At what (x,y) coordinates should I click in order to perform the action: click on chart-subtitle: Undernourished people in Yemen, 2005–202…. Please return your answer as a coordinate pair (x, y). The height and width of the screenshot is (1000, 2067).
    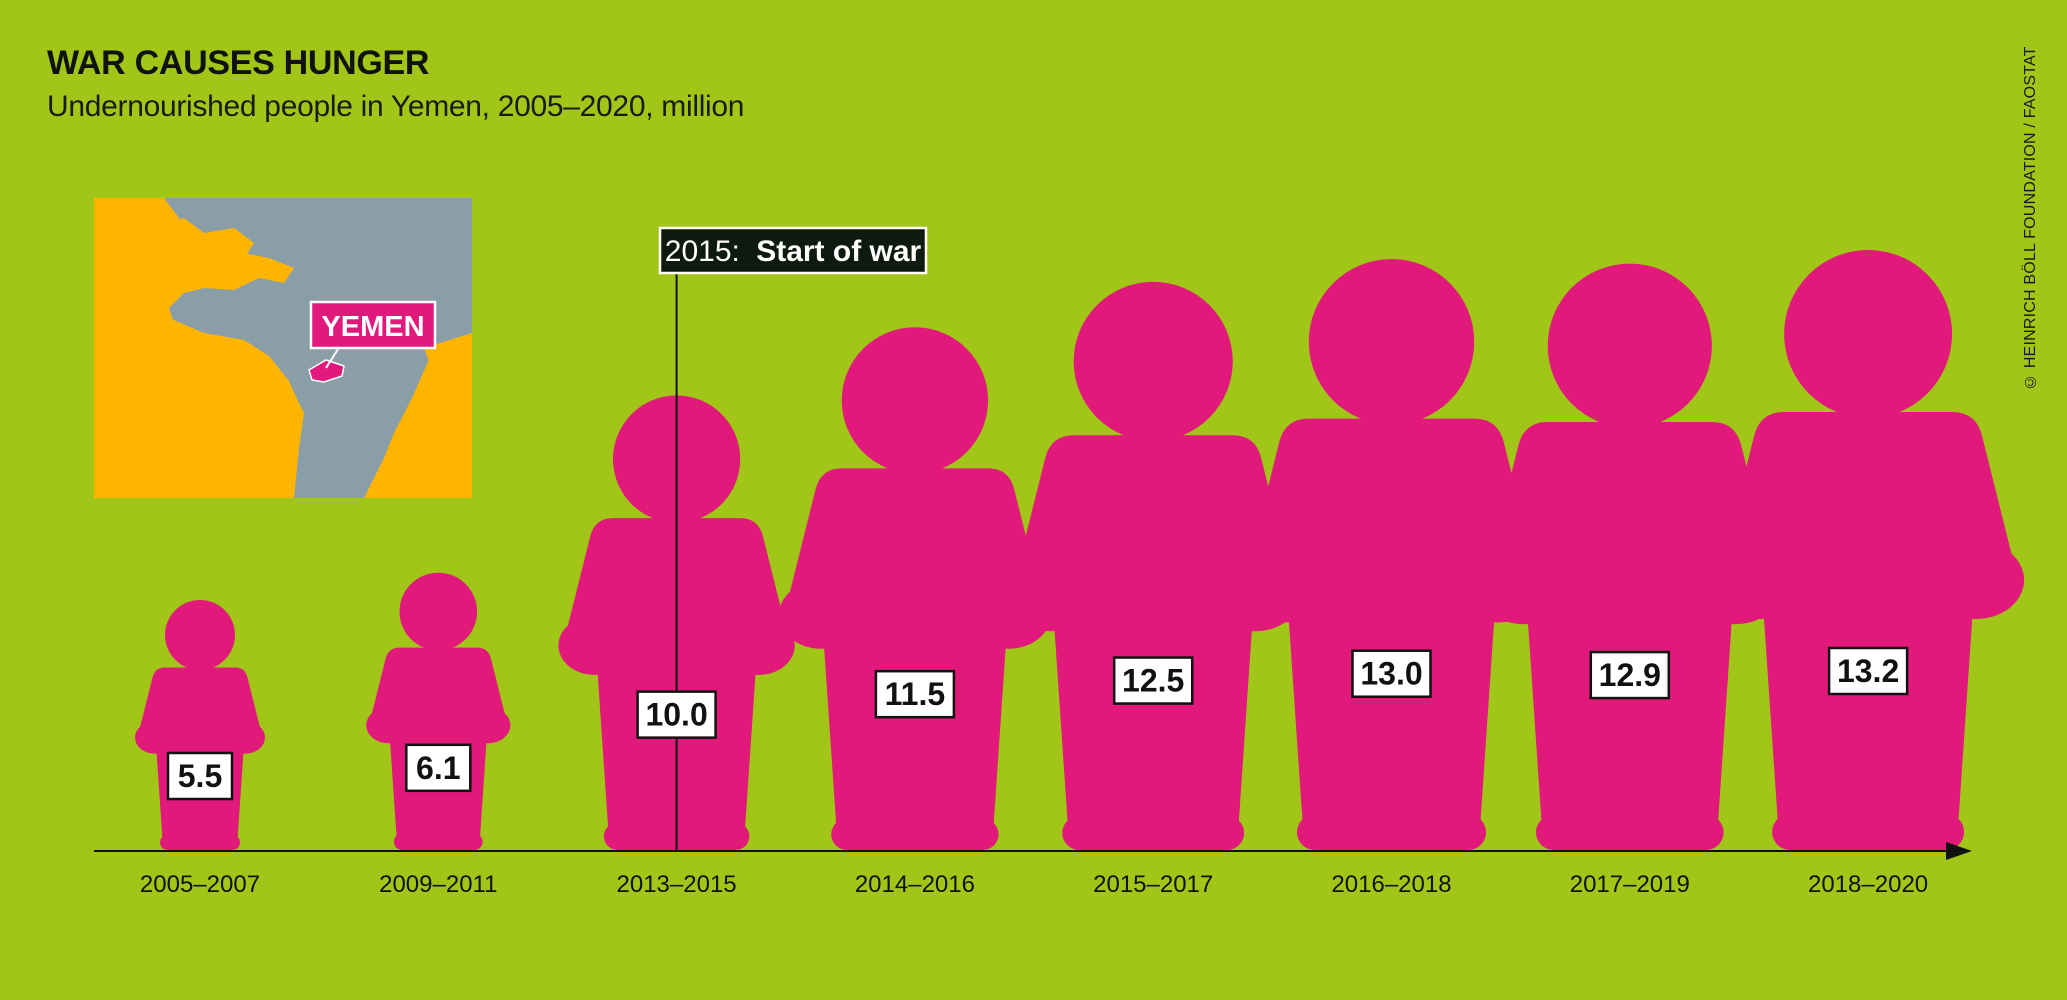
    Looking at the image, I should click on (396, 106).